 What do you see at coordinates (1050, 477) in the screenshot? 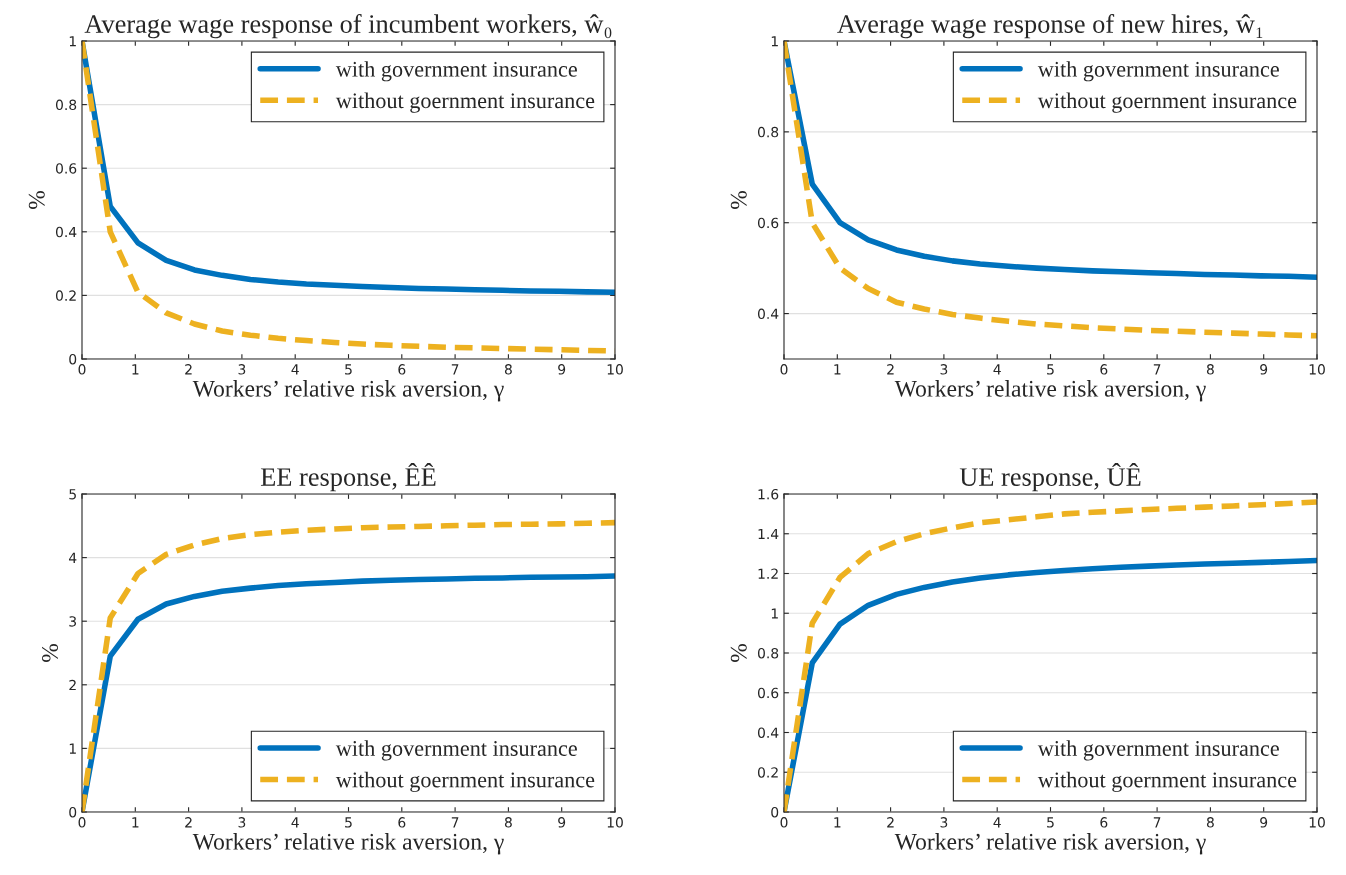
I see `chart-title: UE response, ÛÊ` at bounding box center [1050, 477].